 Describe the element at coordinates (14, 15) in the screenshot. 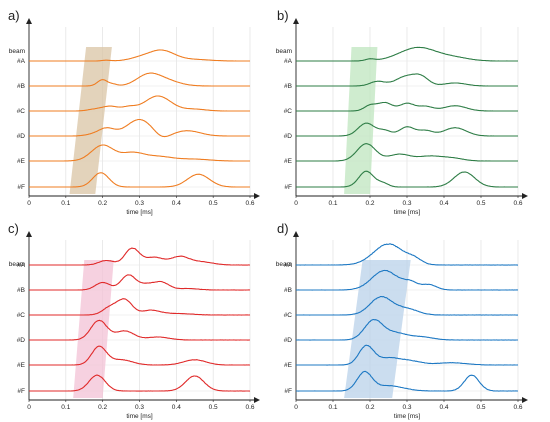

I see `panel-label: a)` at that location.